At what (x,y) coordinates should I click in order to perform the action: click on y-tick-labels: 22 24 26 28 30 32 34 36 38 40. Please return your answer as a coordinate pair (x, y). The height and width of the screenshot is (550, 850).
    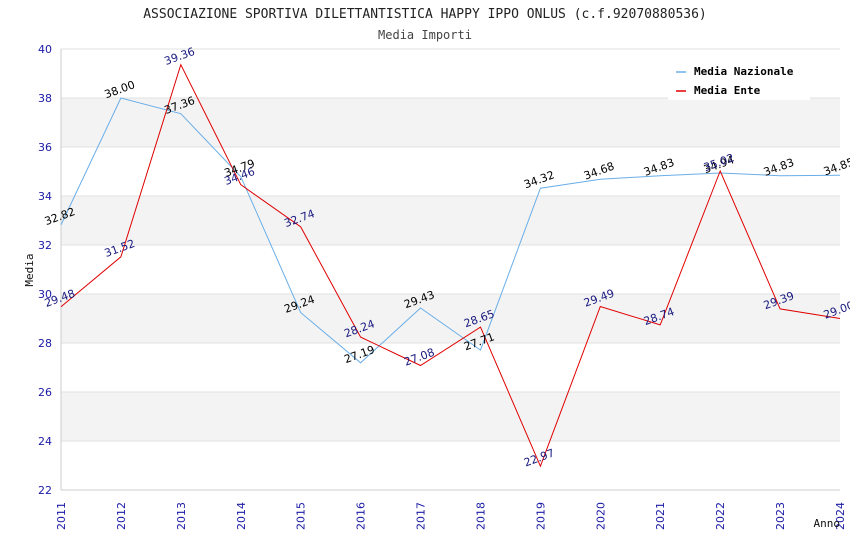
    Looking at the image, I should click on (45, 270).